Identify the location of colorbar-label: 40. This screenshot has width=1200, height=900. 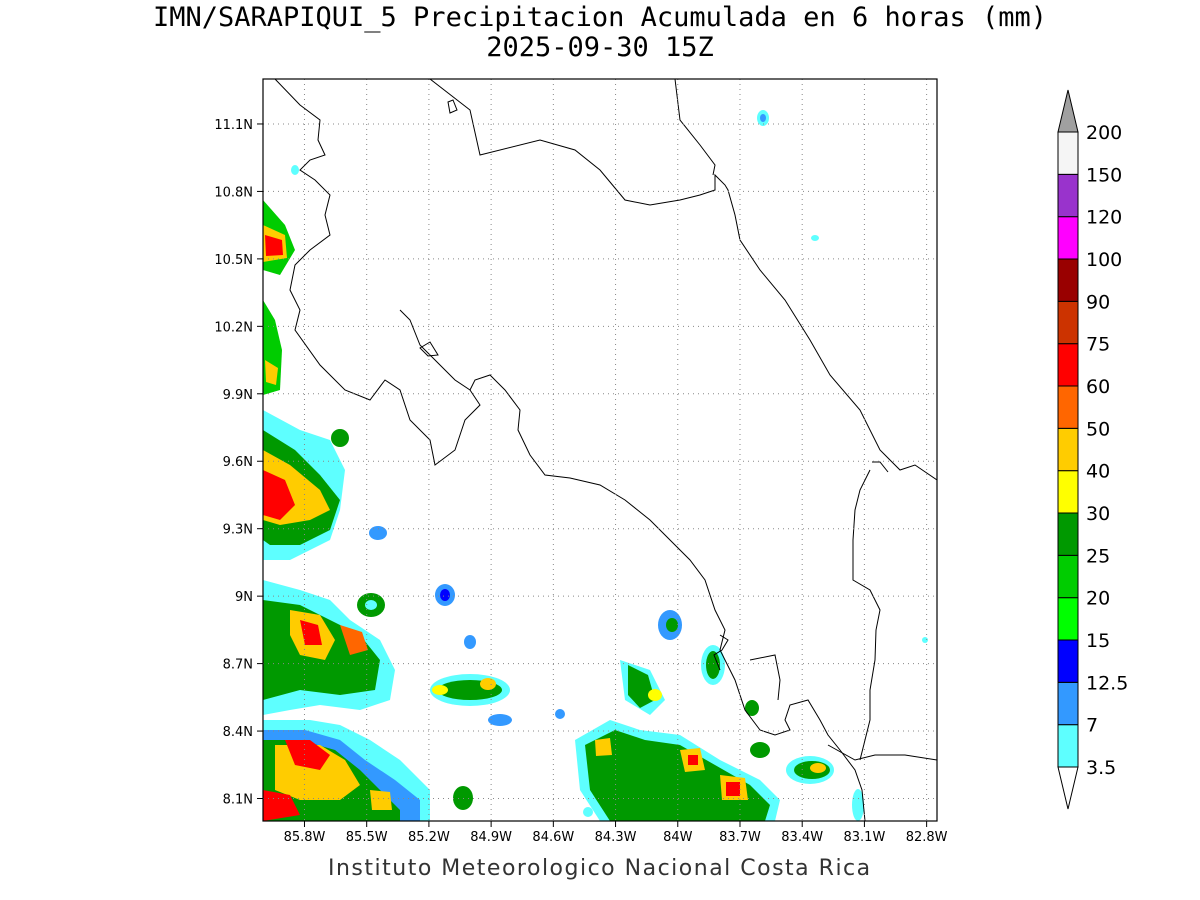
(1098, 472).